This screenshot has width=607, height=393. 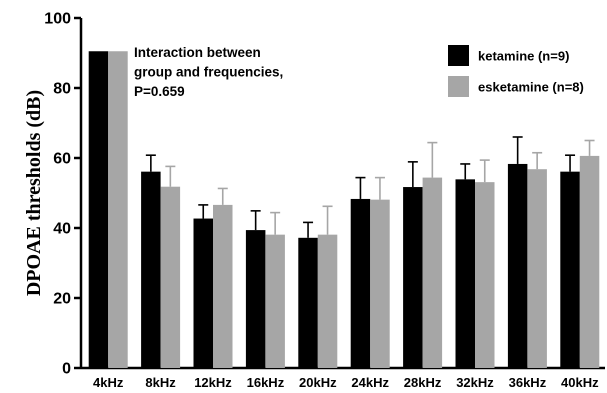 I want to click on y-tick-label: 80, so click(x=62, y=89).